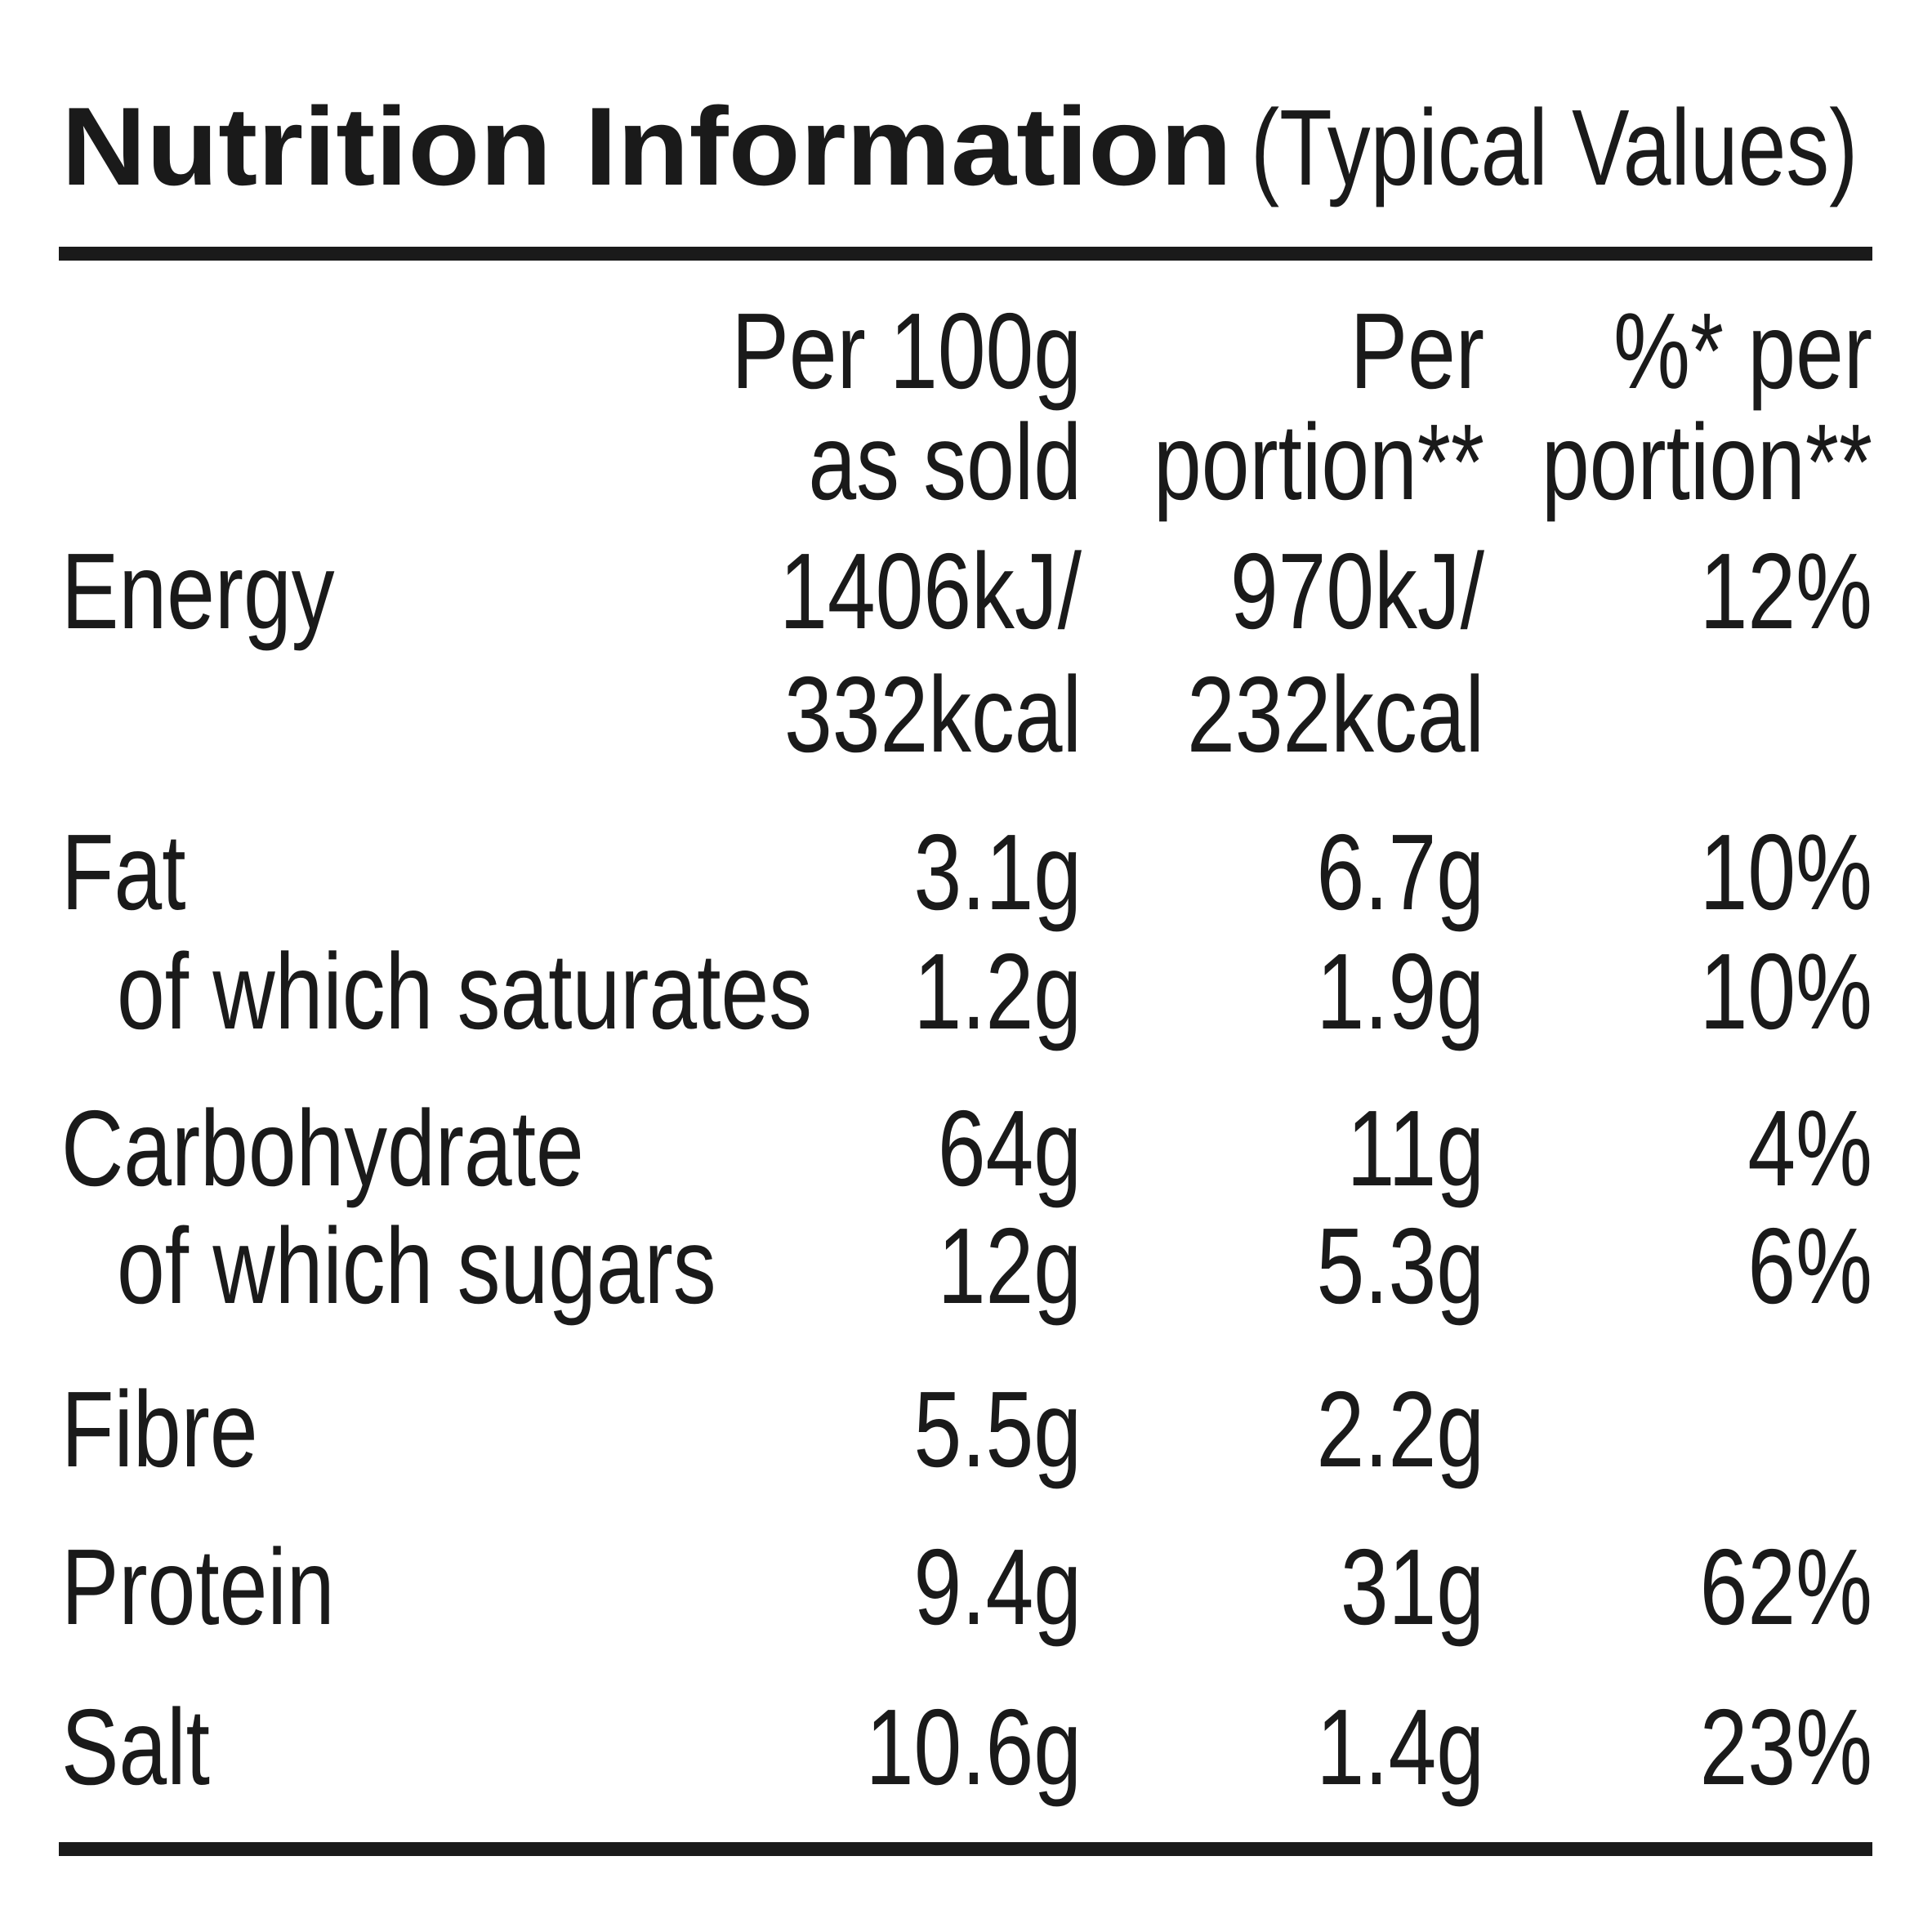  I want to click on cell-value: 64g, so click(1010, 1149).